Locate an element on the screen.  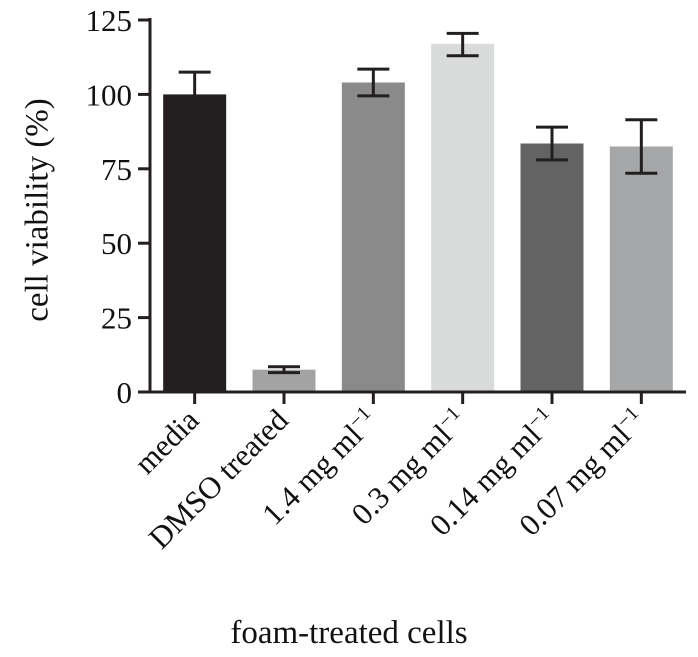
y-tick-label-3: 75 is located at coordinates (116, 169).